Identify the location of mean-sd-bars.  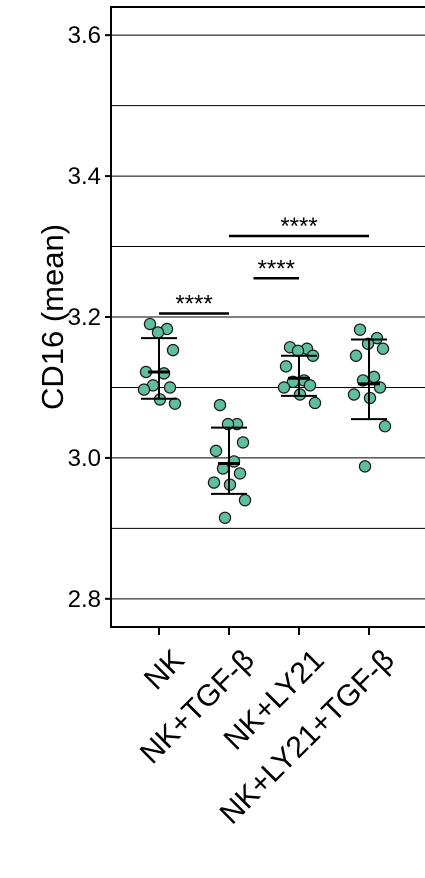
(264, 416).